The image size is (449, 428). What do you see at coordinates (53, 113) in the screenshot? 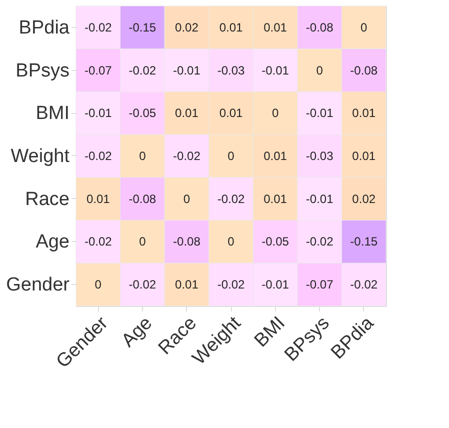
I see `y-tick-label: BMI` at bounding box center [53, 113].